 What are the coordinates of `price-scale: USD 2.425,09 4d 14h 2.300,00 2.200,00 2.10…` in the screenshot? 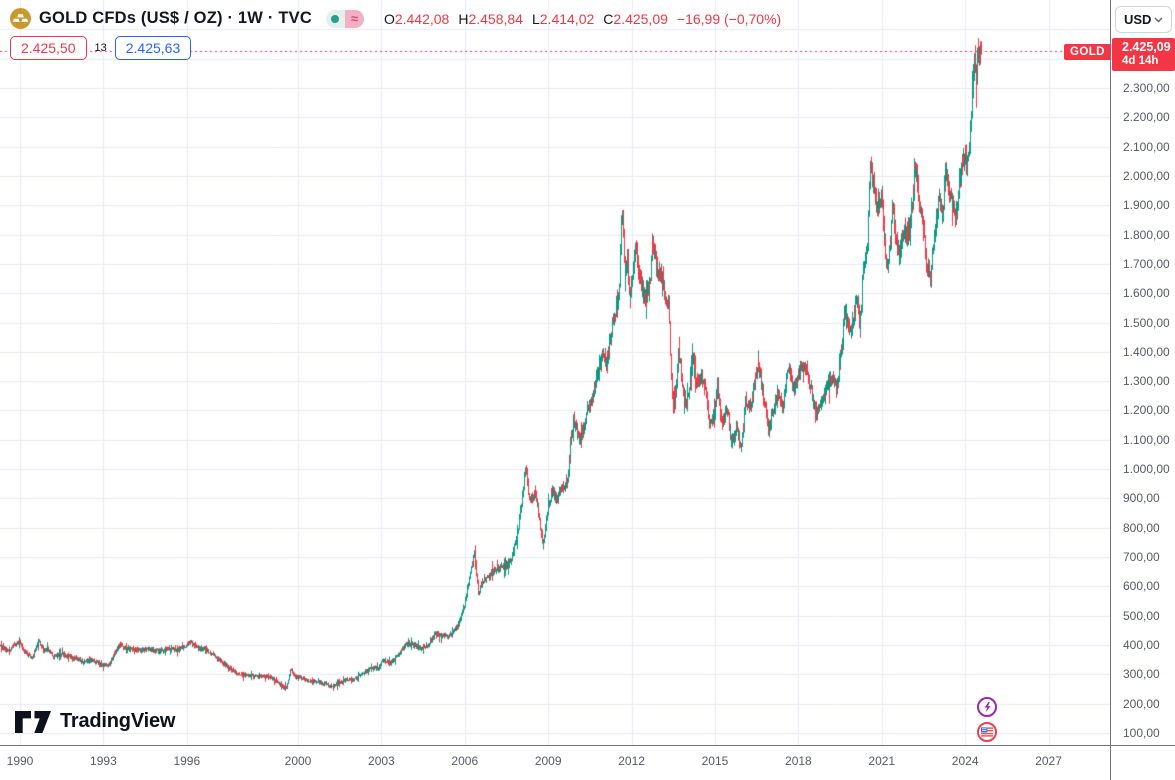 It's located at (1142, 372).